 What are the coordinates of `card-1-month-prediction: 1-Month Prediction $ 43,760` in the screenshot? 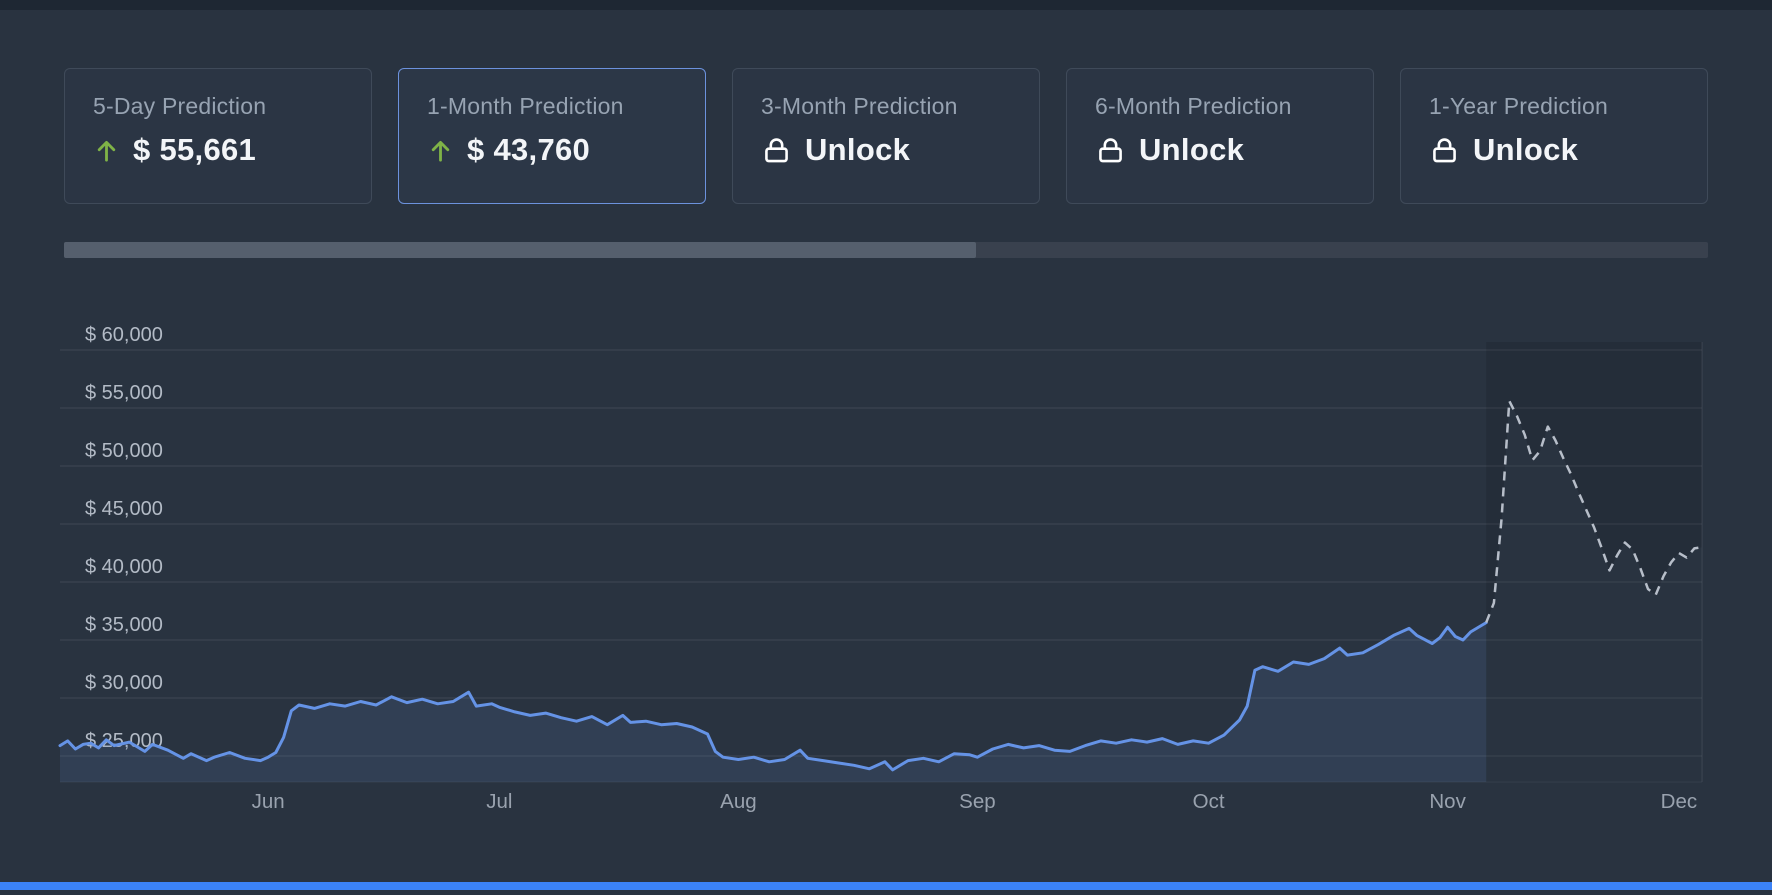 It's located at (552, 136).